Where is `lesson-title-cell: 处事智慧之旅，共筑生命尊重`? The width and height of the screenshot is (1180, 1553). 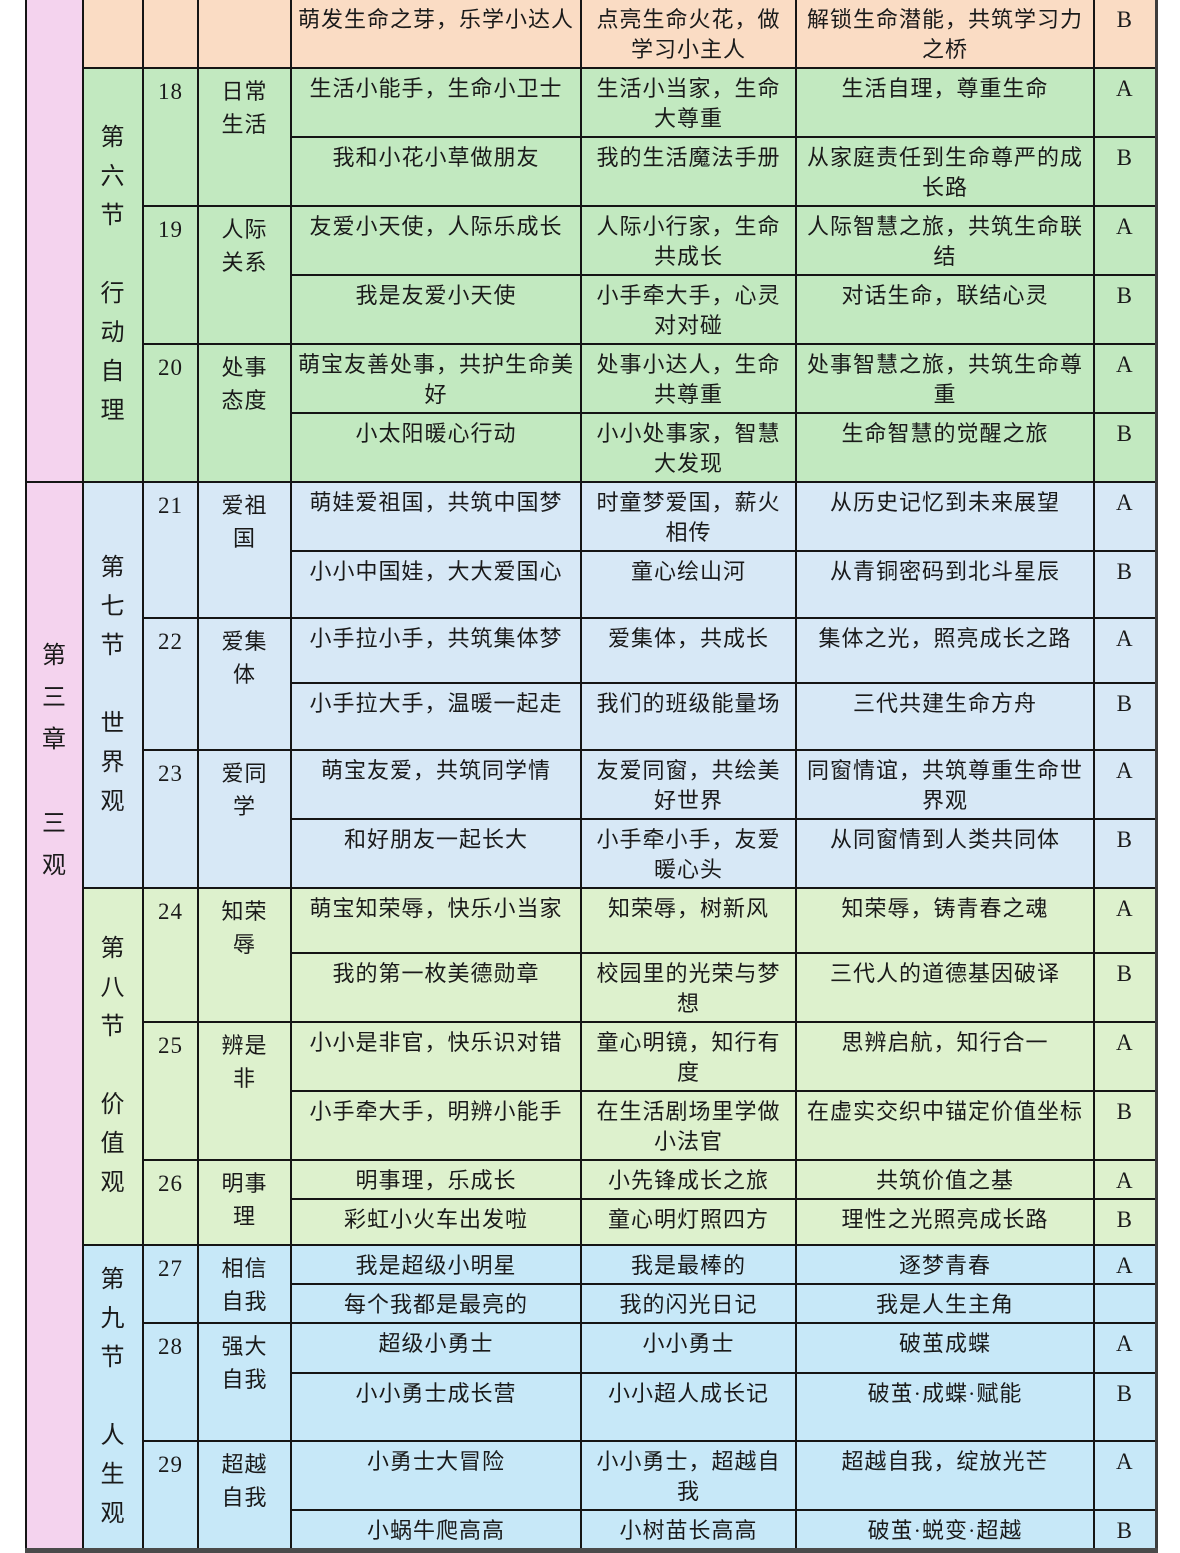
lesson-title-cell: 处事智慧之旅，共筑生命尊重 is located at coordinates (945, 378).